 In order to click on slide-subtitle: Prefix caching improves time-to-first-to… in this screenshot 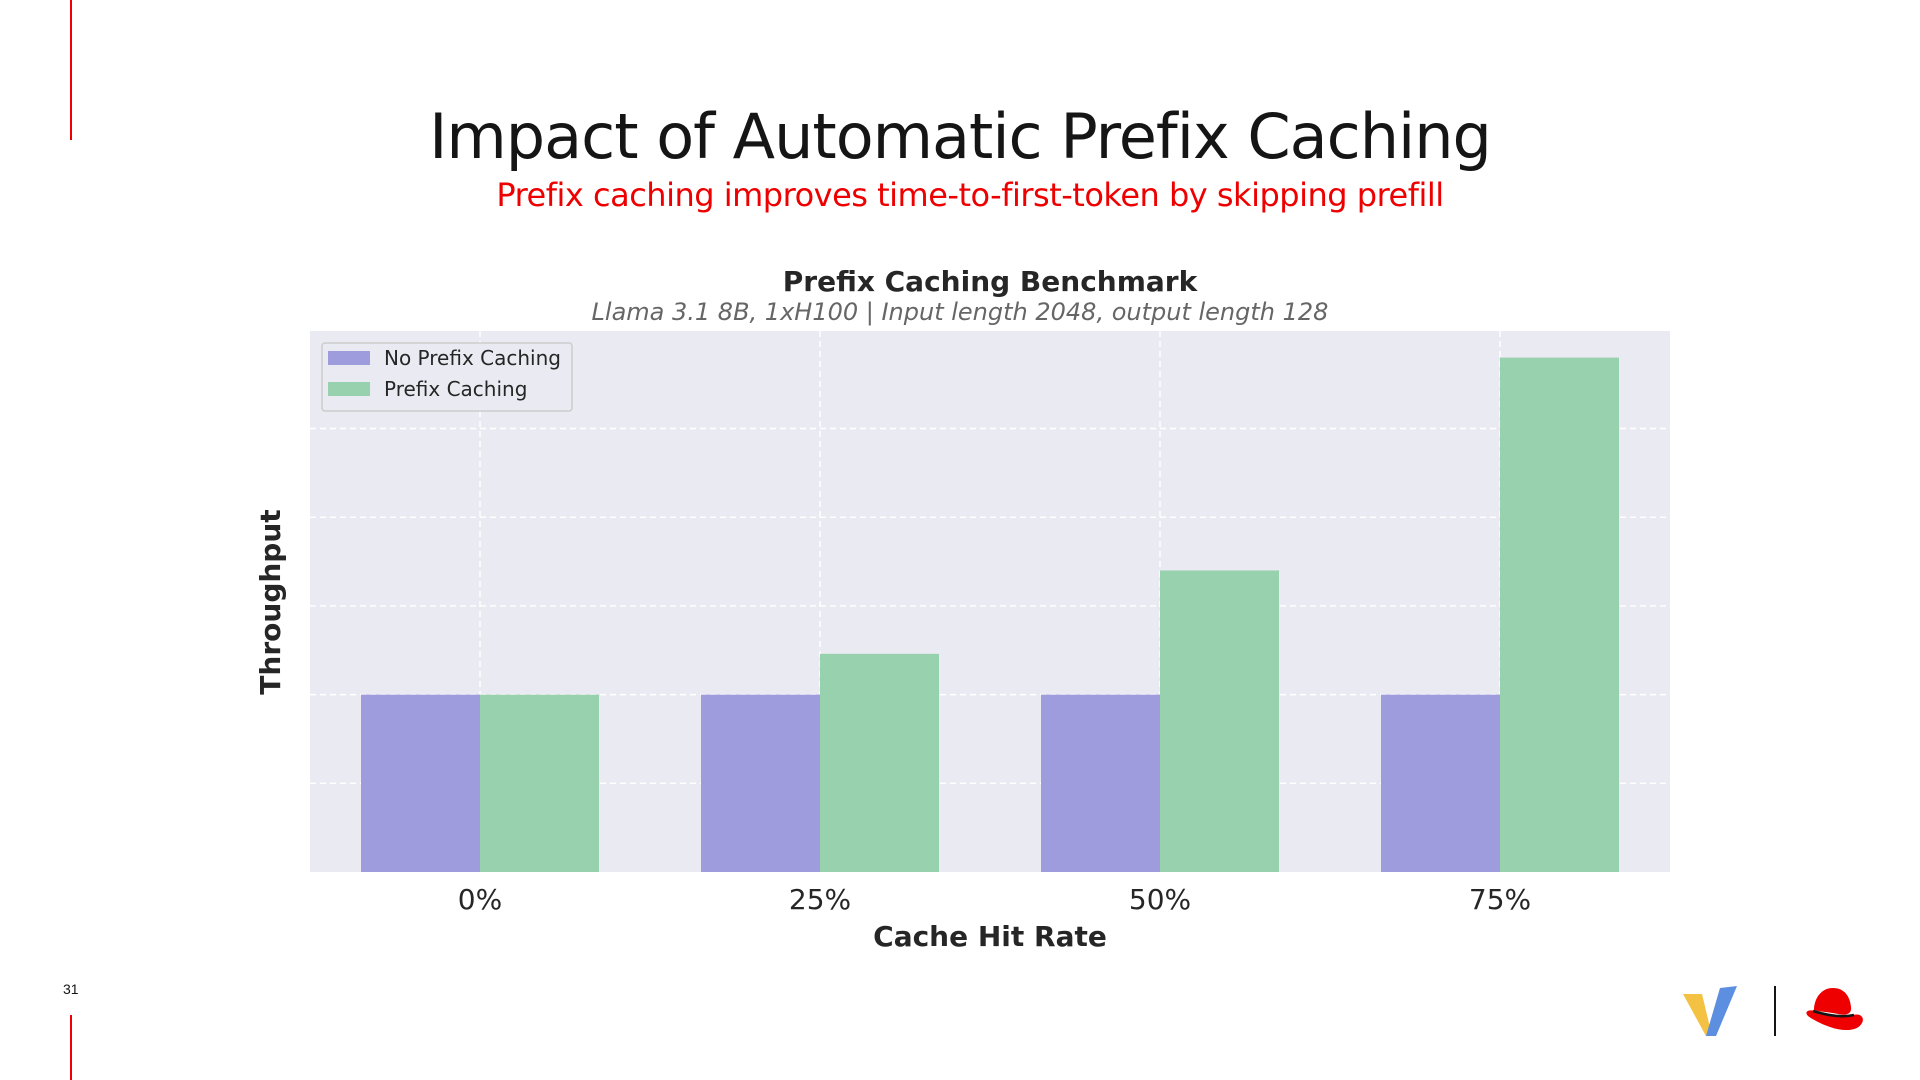, I will do `click(970, 195)`.